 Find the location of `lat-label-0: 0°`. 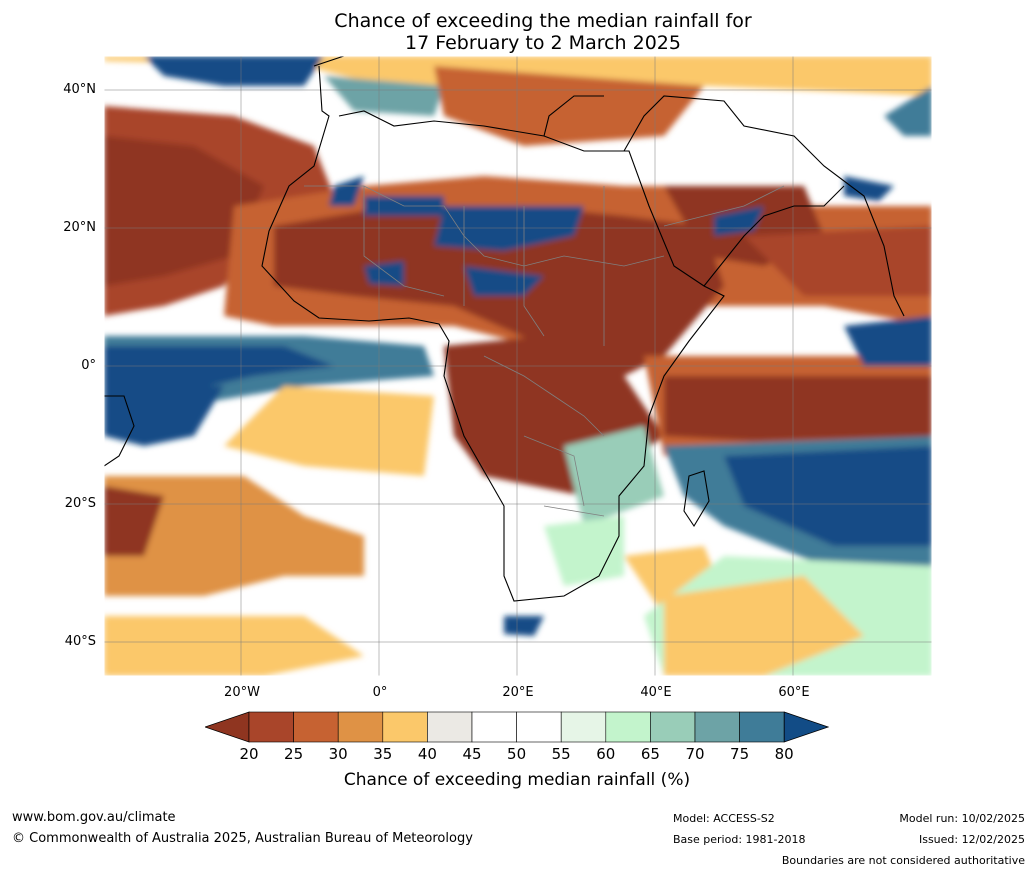

lat-label-0: 0° is located at coordinates (88, 365).